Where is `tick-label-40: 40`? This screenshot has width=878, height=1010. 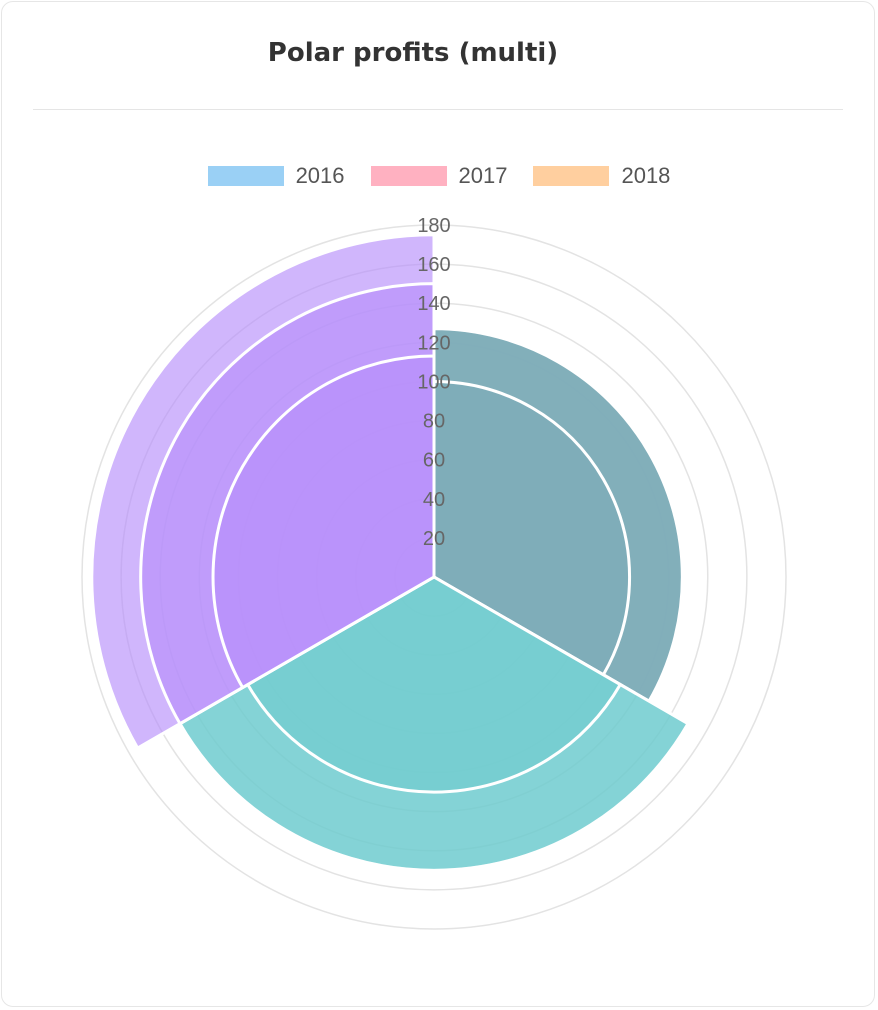
tick-label-40: 40 is located at coordinates (434, 500).